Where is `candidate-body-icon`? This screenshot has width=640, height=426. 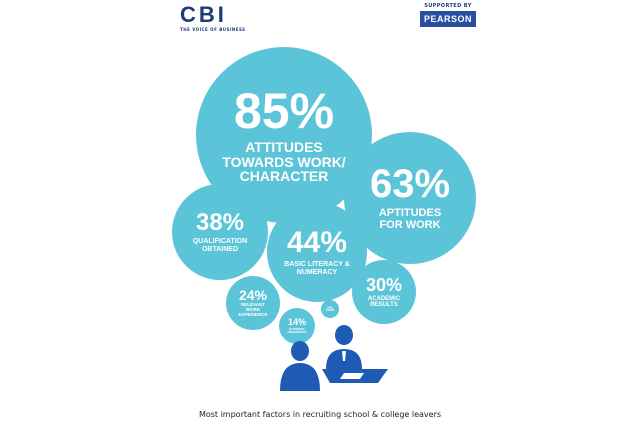
candidate-body-icon is located at coordinates (300, 377).